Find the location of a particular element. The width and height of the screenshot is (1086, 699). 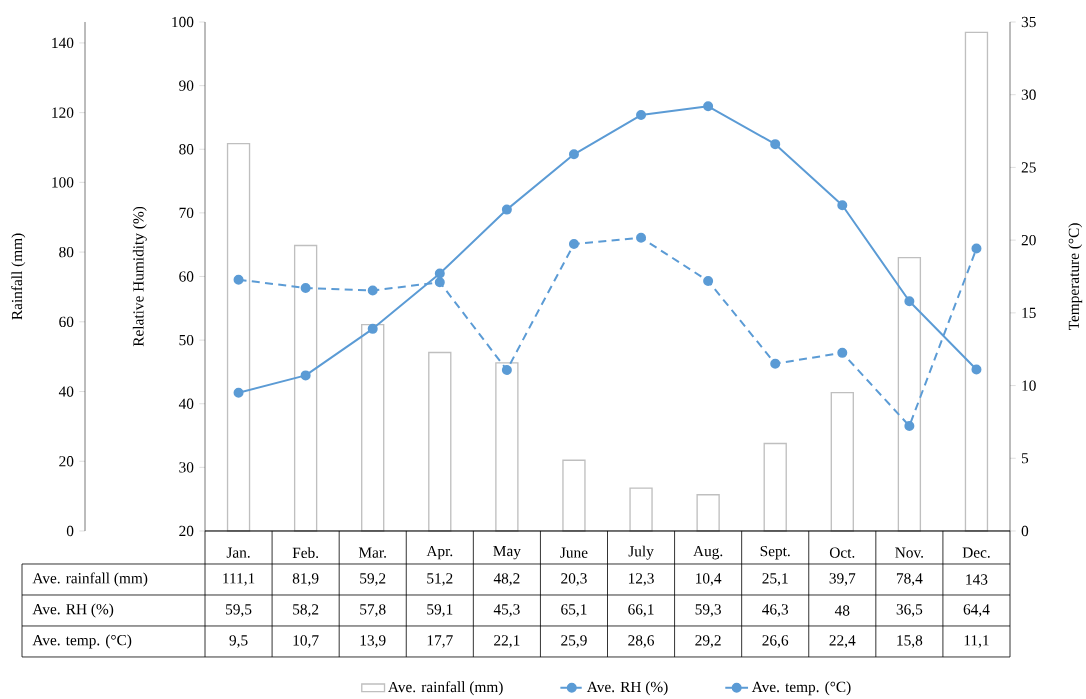

data-label: 22,4 is located at coordinates (842, 641).